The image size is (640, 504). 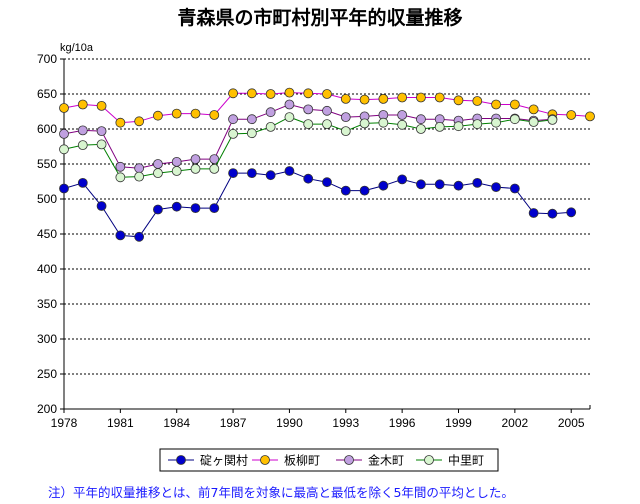 What do you see at coordinates (496, 104) in the screenshot?
I see `data-point-2-2001` at bounding box center [496, 104].